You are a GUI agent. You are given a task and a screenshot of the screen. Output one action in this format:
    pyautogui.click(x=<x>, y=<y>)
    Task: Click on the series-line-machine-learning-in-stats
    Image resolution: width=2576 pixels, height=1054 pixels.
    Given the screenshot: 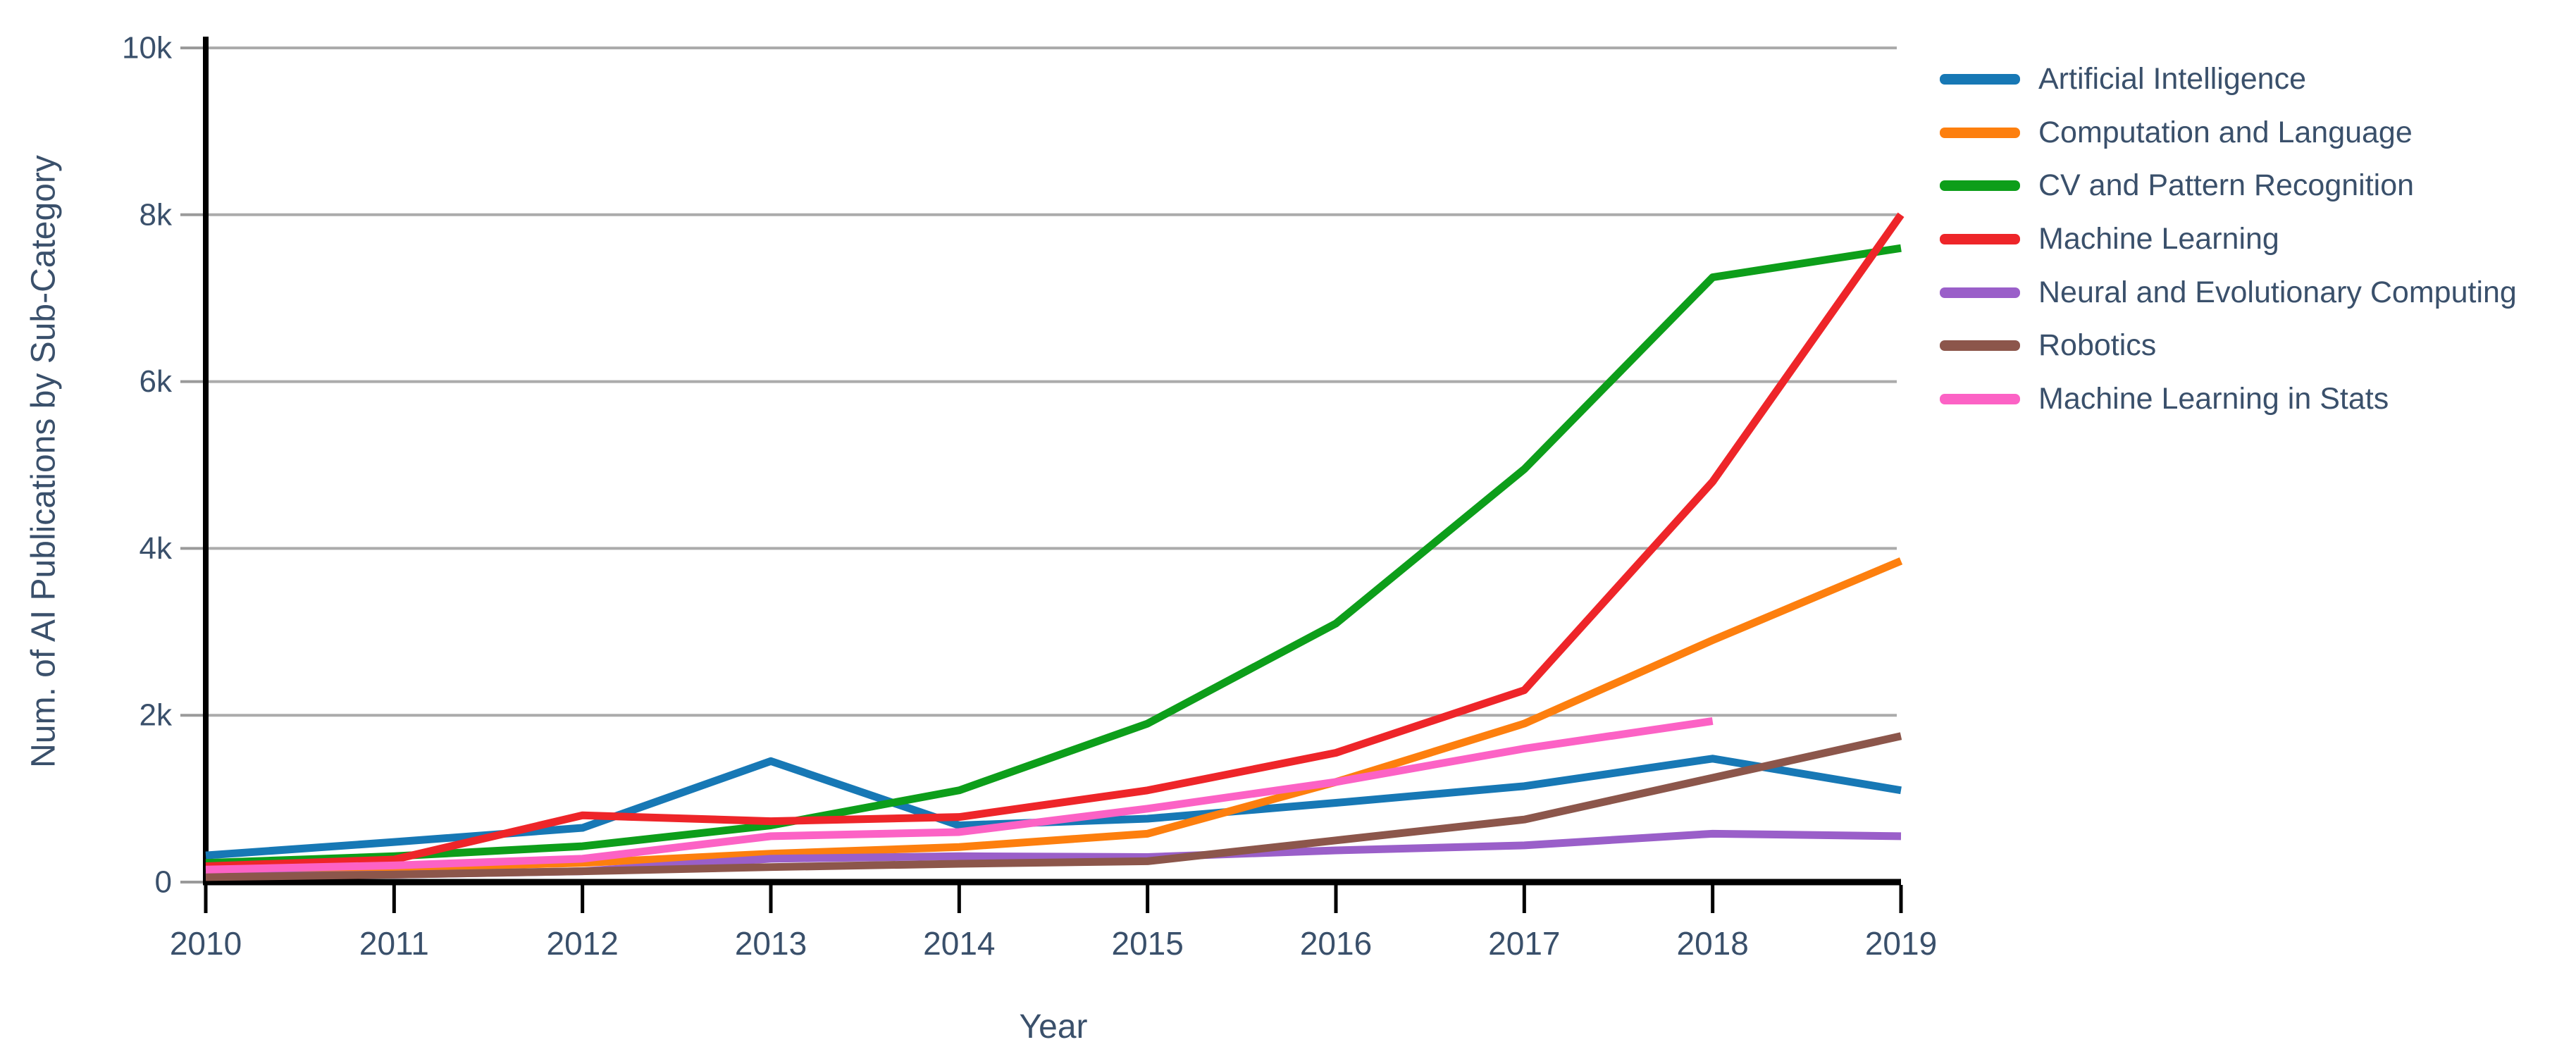 What is the action you would take?
    pyautogui.click(x=960, y=796)
    